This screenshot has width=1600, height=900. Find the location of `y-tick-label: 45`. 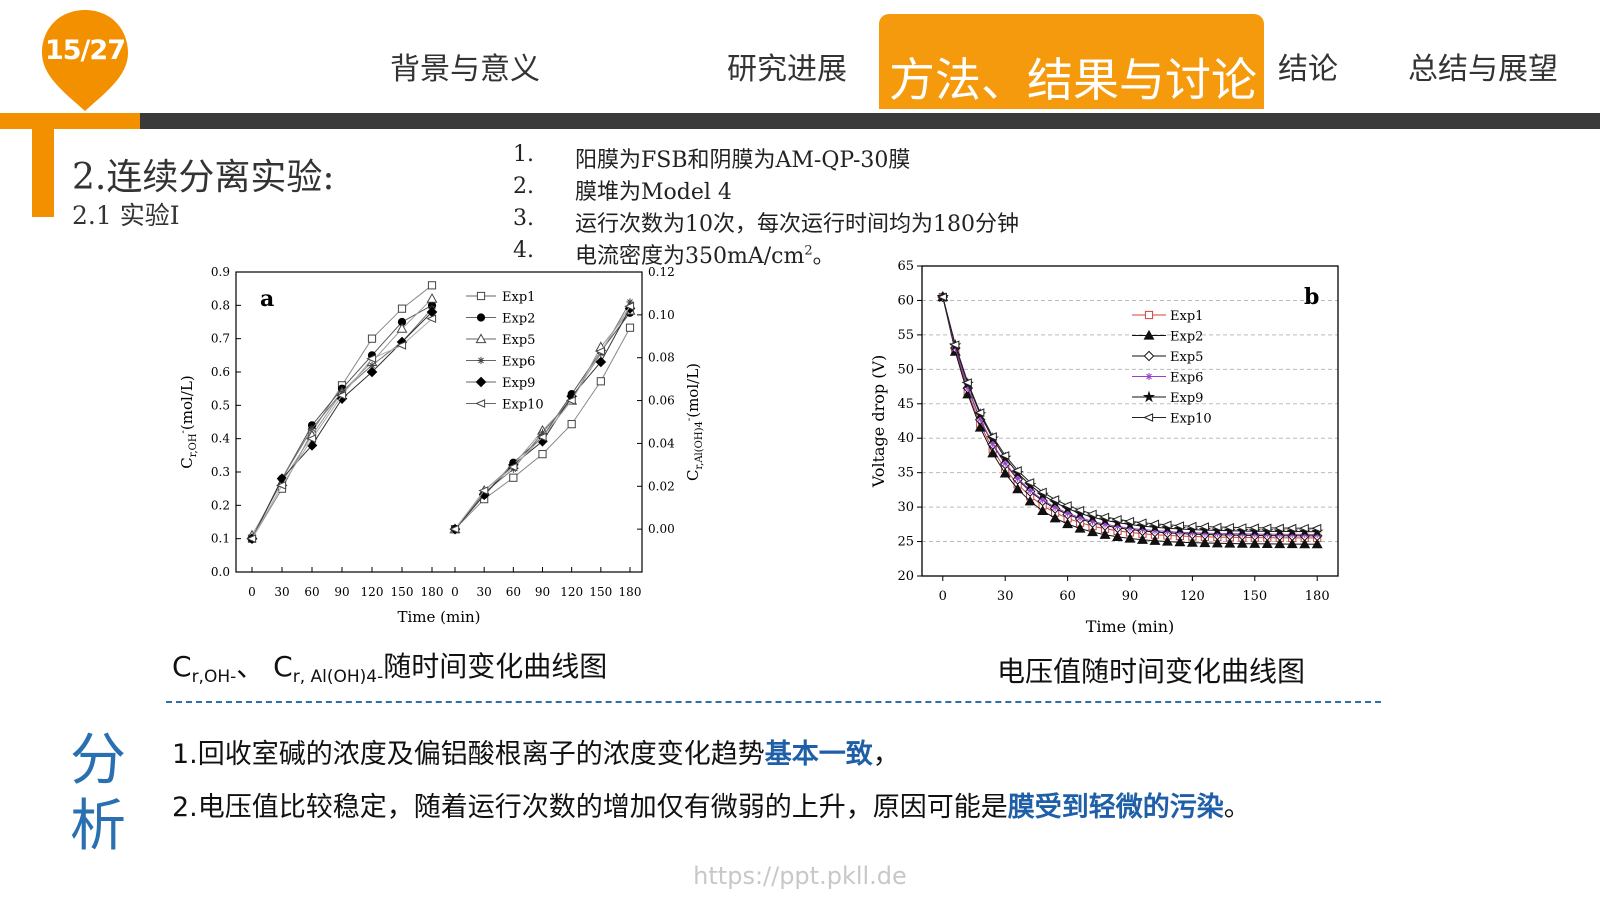

y-tick-label: 45 is located at coordinates (905, 404).